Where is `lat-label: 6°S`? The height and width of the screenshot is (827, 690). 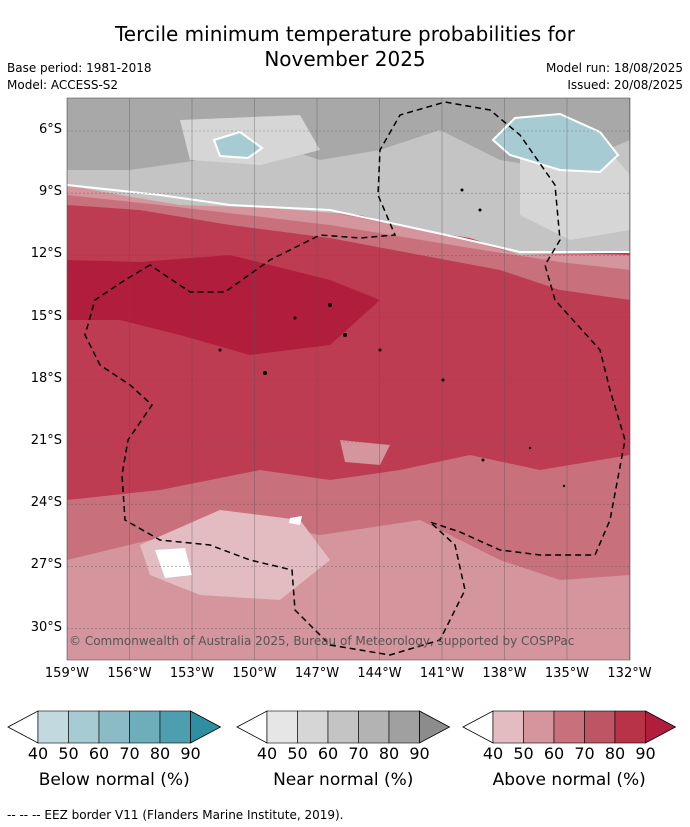 lat-label: 6°S is located at coordinates (50, 129).